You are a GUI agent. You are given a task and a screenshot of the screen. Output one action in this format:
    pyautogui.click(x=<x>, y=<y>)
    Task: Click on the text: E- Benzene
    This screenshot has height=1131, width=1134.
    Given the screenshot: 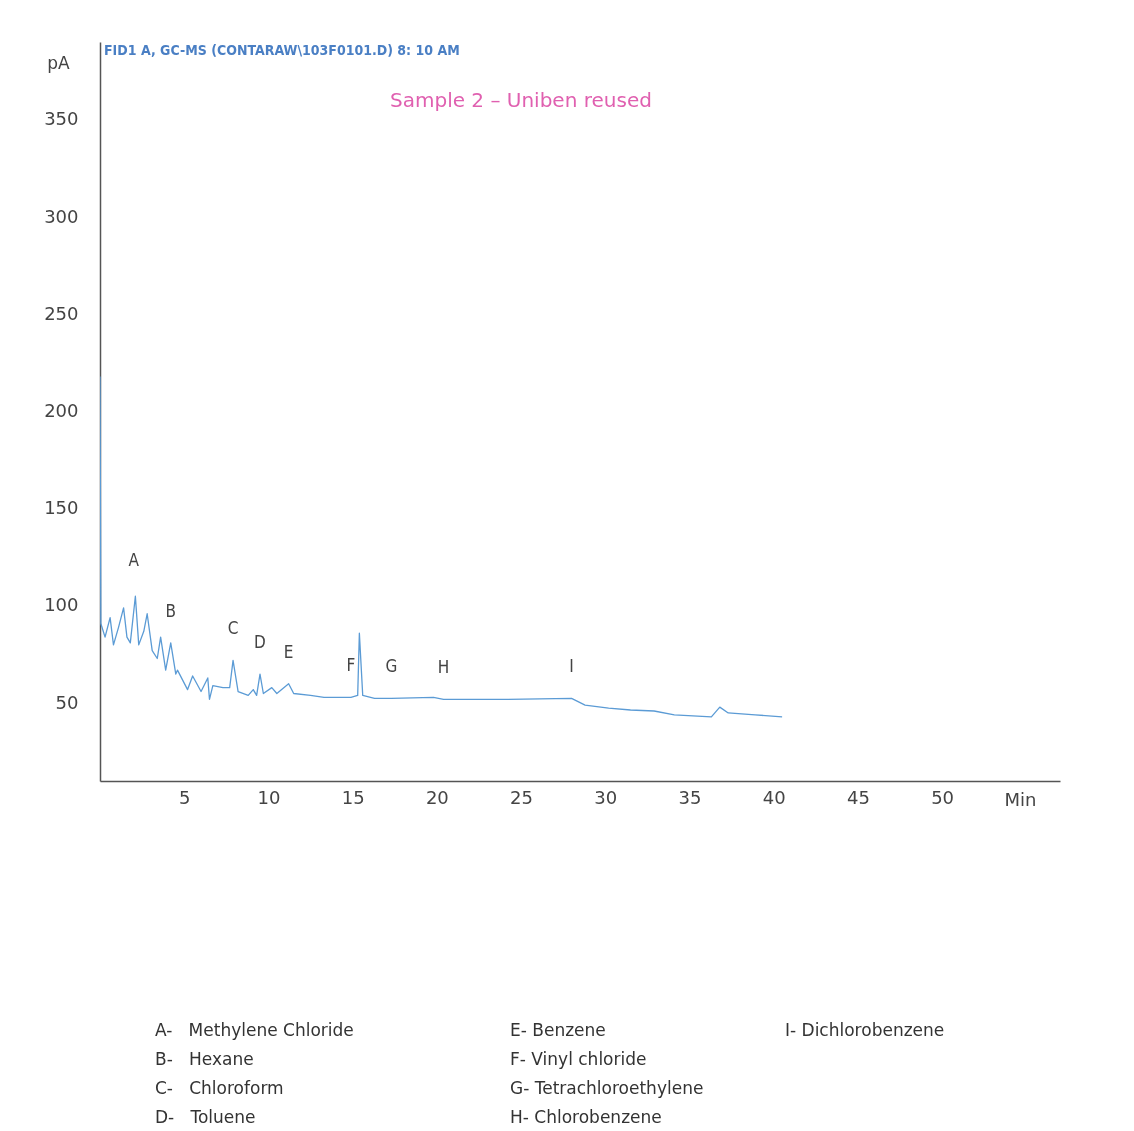 What is the action you would take?
    pyautogui.click(x=558, y=1031)
    